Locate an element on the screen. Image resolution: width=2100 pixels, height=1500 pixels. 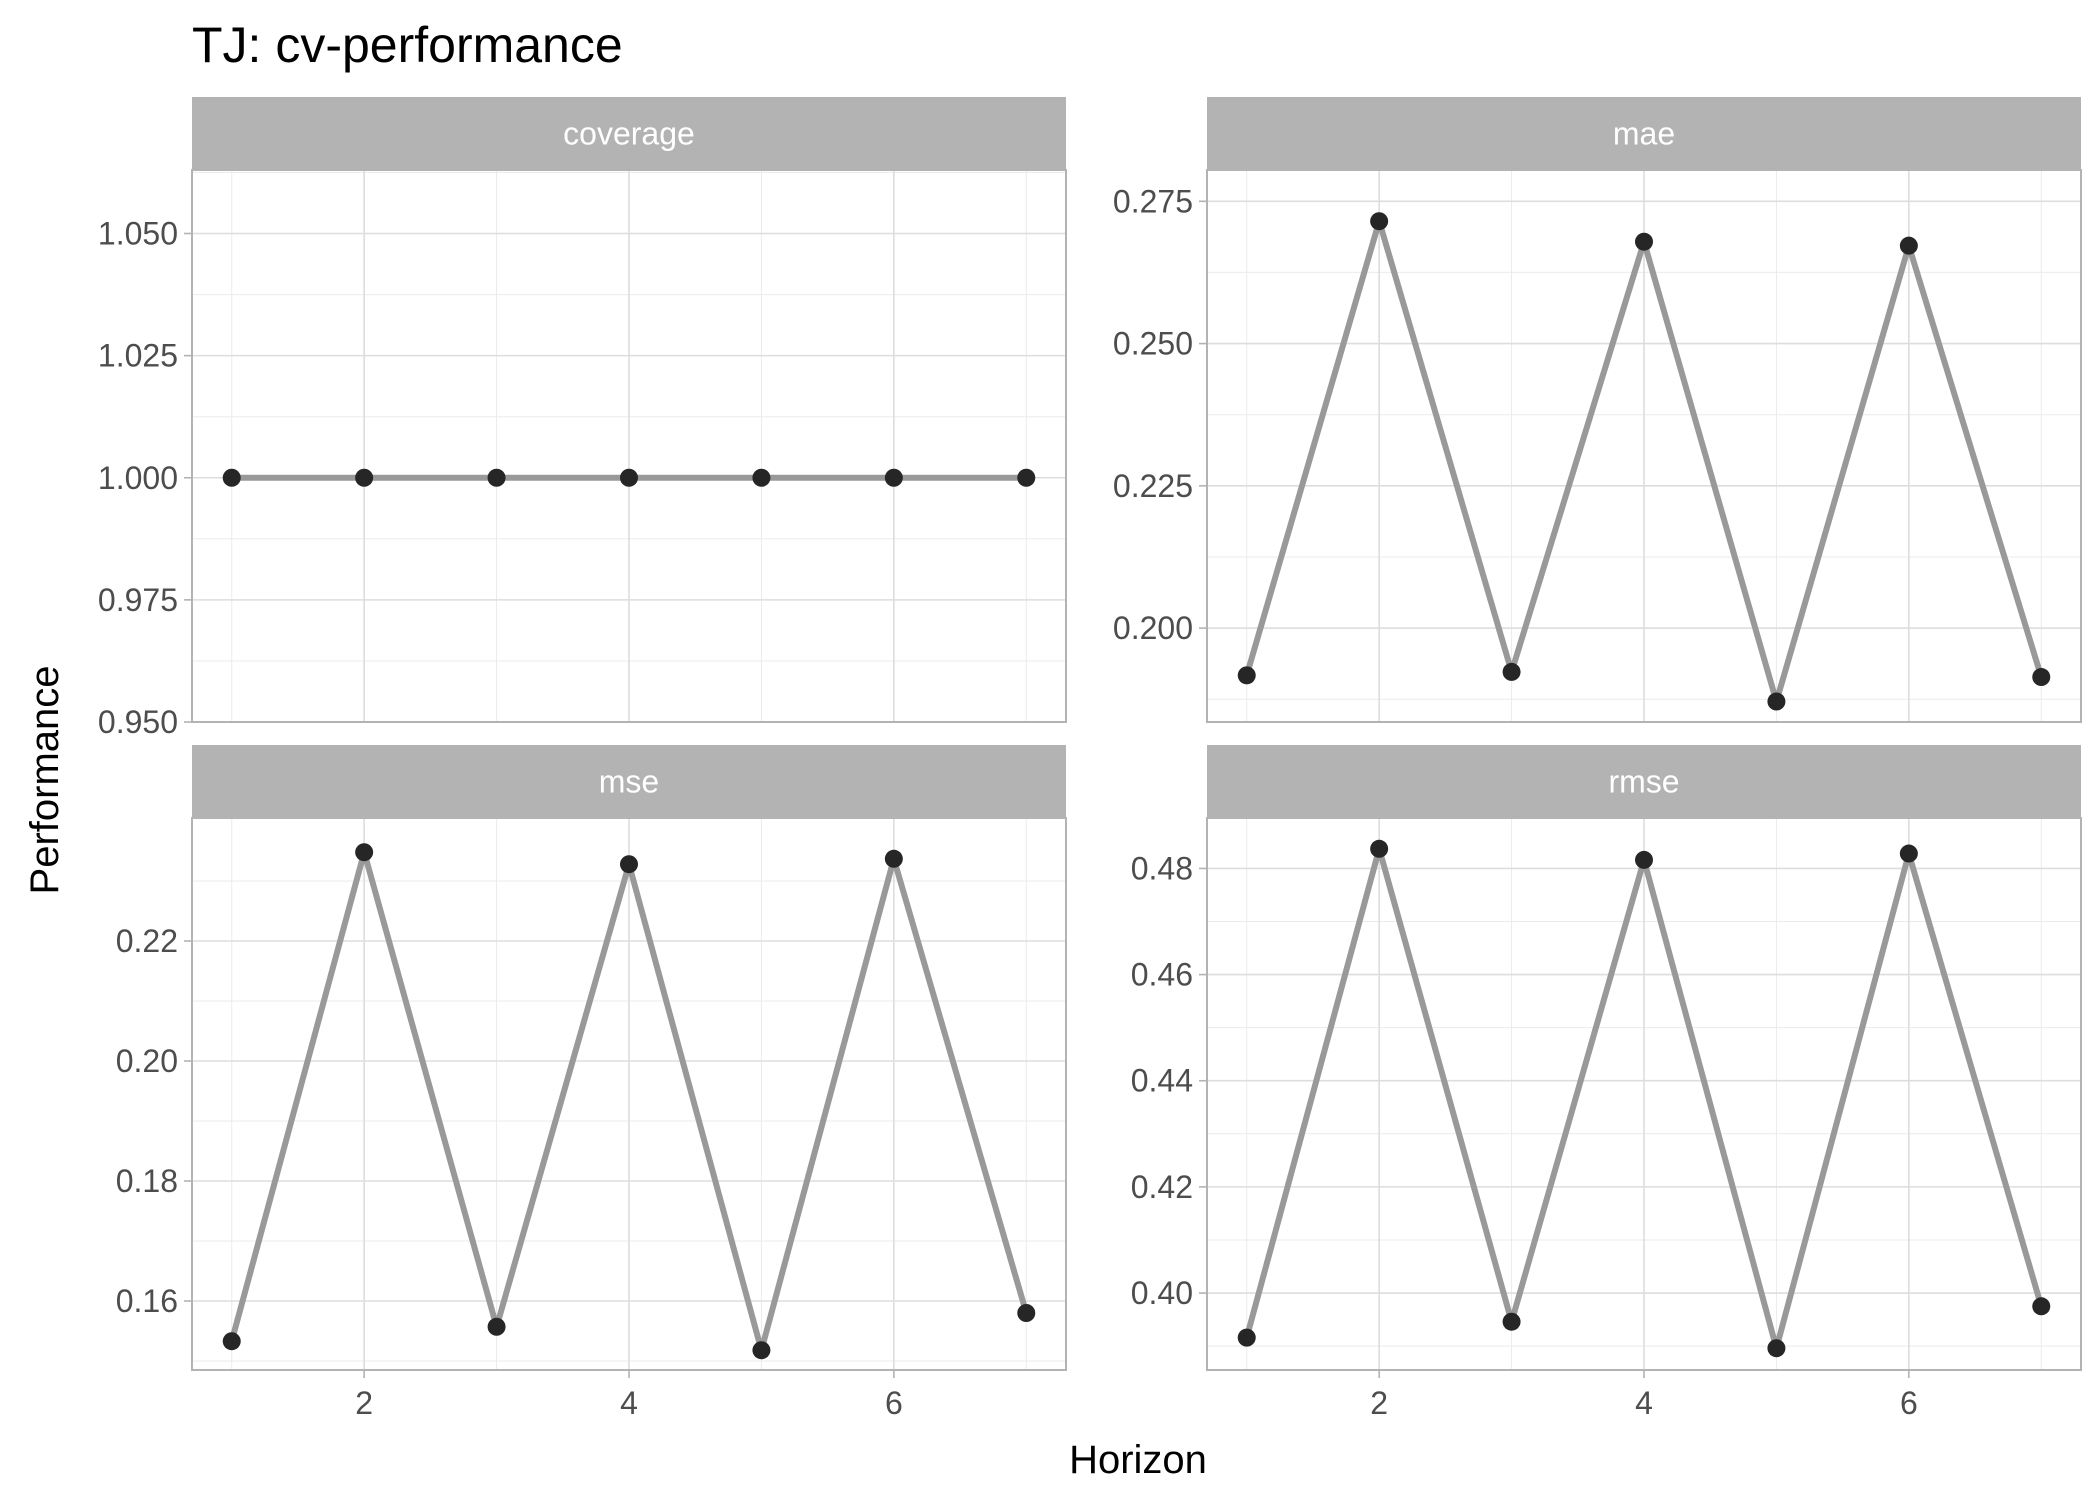
y-tick-label: 0.46 is located at coordinates (1162, 975).